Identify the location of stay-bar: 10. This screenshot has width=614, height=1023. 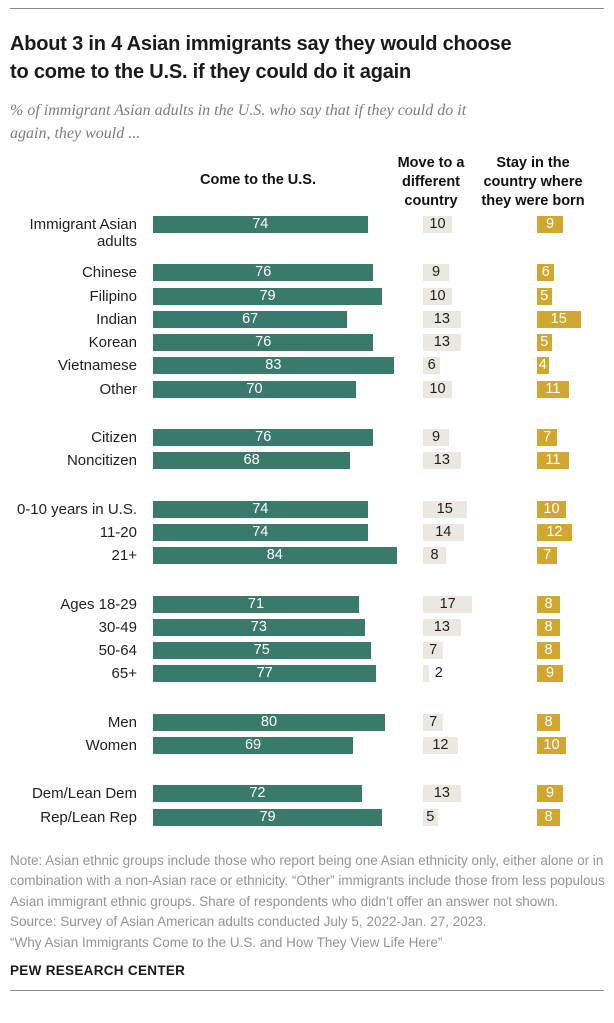
(551, 509).